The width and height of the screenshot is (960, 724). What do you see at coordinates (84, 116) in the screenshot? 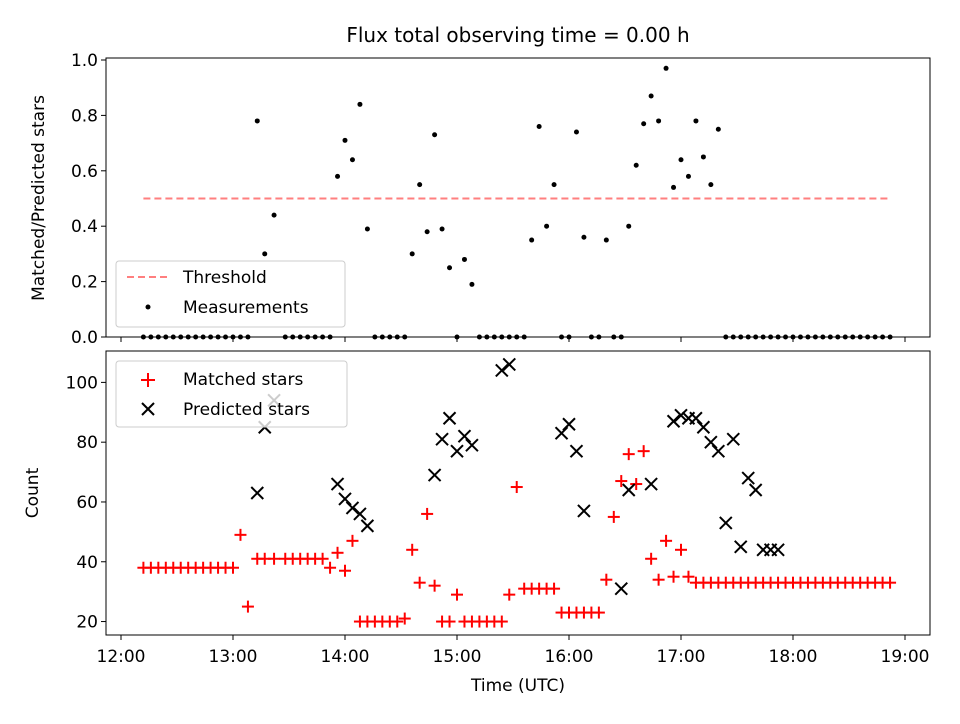
I see `top-y-tick-label: 0.8` at bounding box center [84, 116].